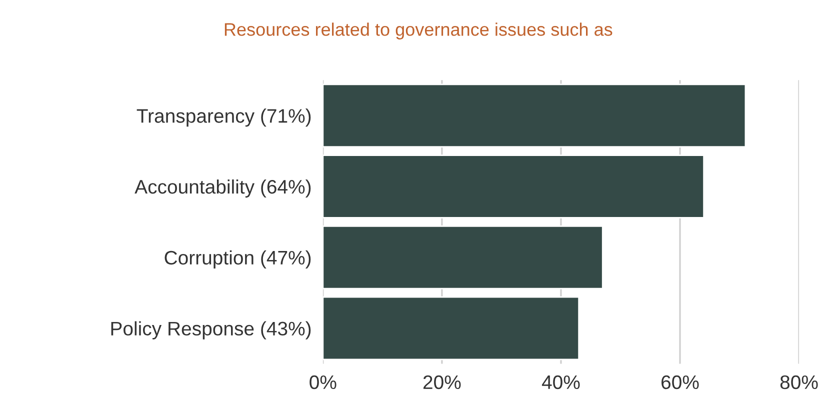  Describe the element at coordinates (323, 382) in the screenshot. I see `x-tick-label: 0%` at that location.